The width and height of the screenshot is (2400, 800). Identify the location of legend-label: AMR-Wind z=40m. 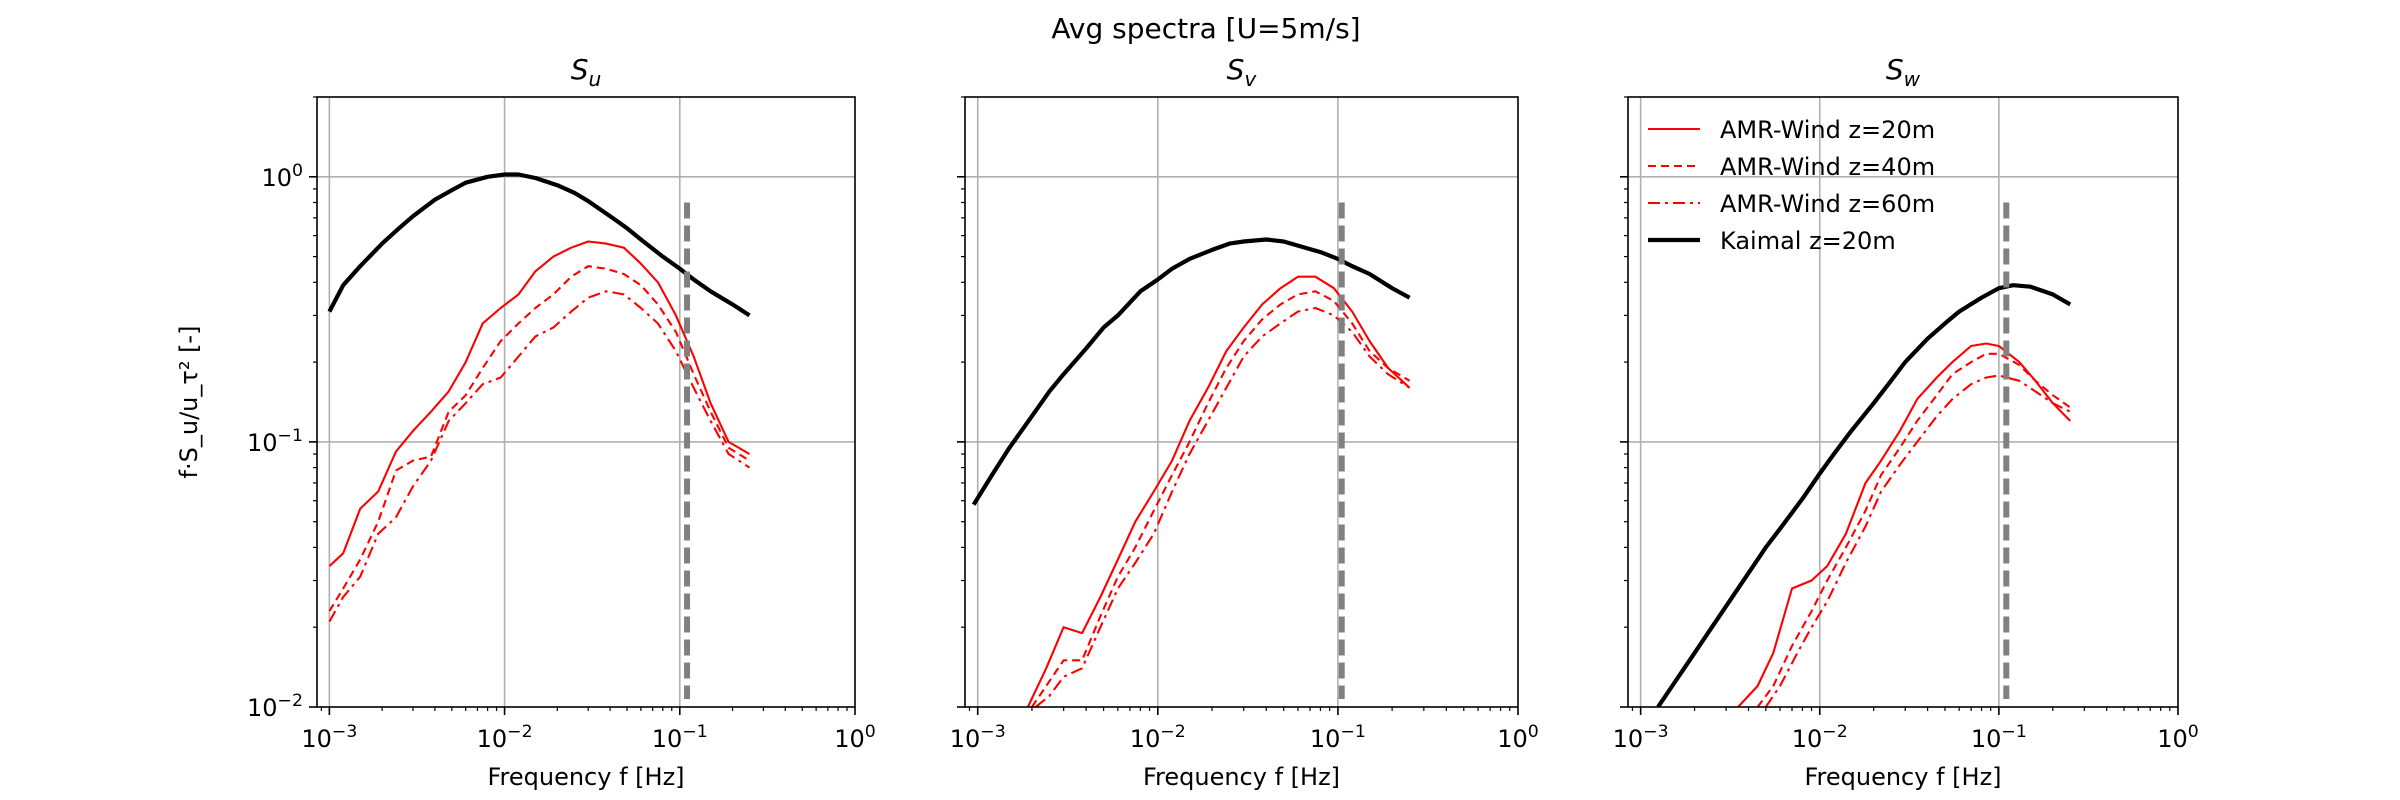
(1827, 167).